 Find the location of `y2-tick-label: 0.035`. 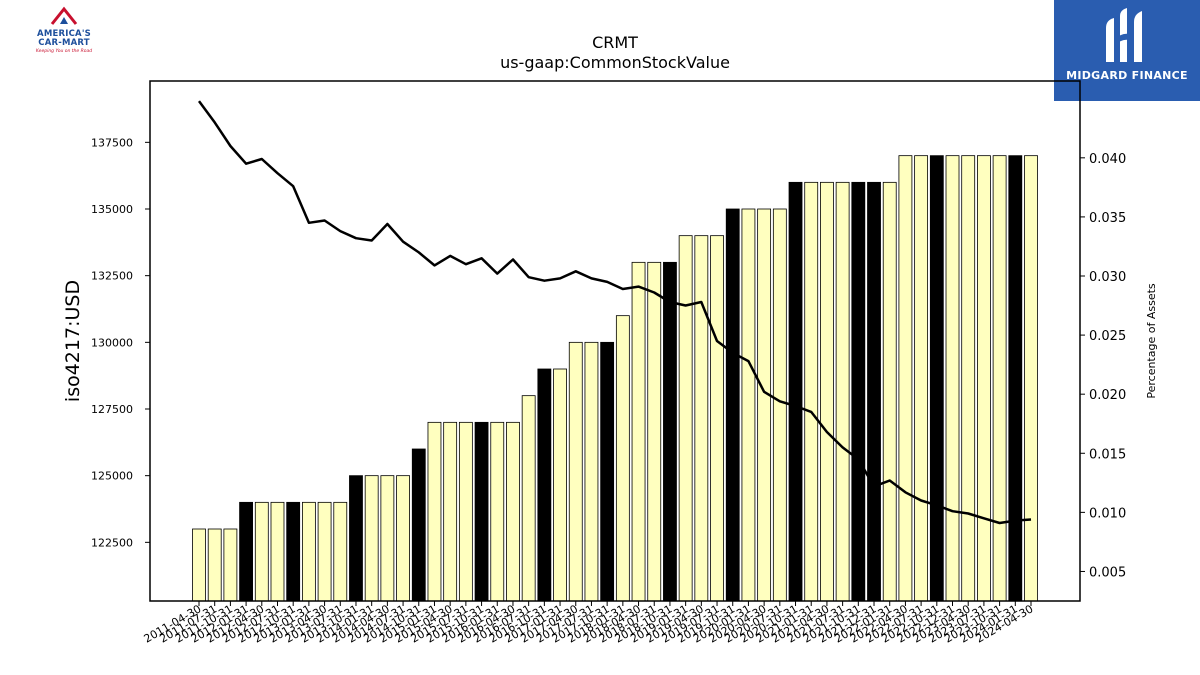

y2-tick-label: 0.035 is located at coordinates (1107, 218).